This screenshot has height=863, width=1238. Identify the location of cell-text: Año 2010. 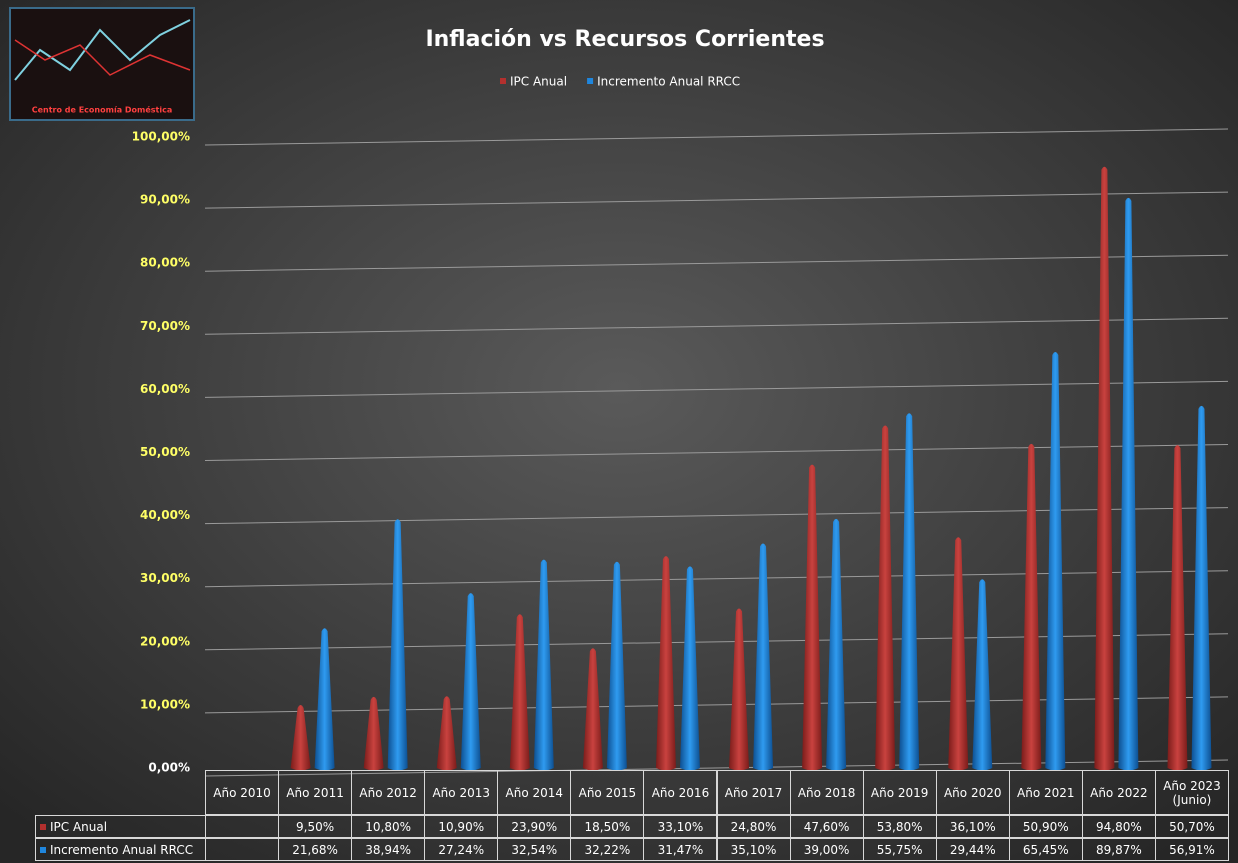
(242, 792).